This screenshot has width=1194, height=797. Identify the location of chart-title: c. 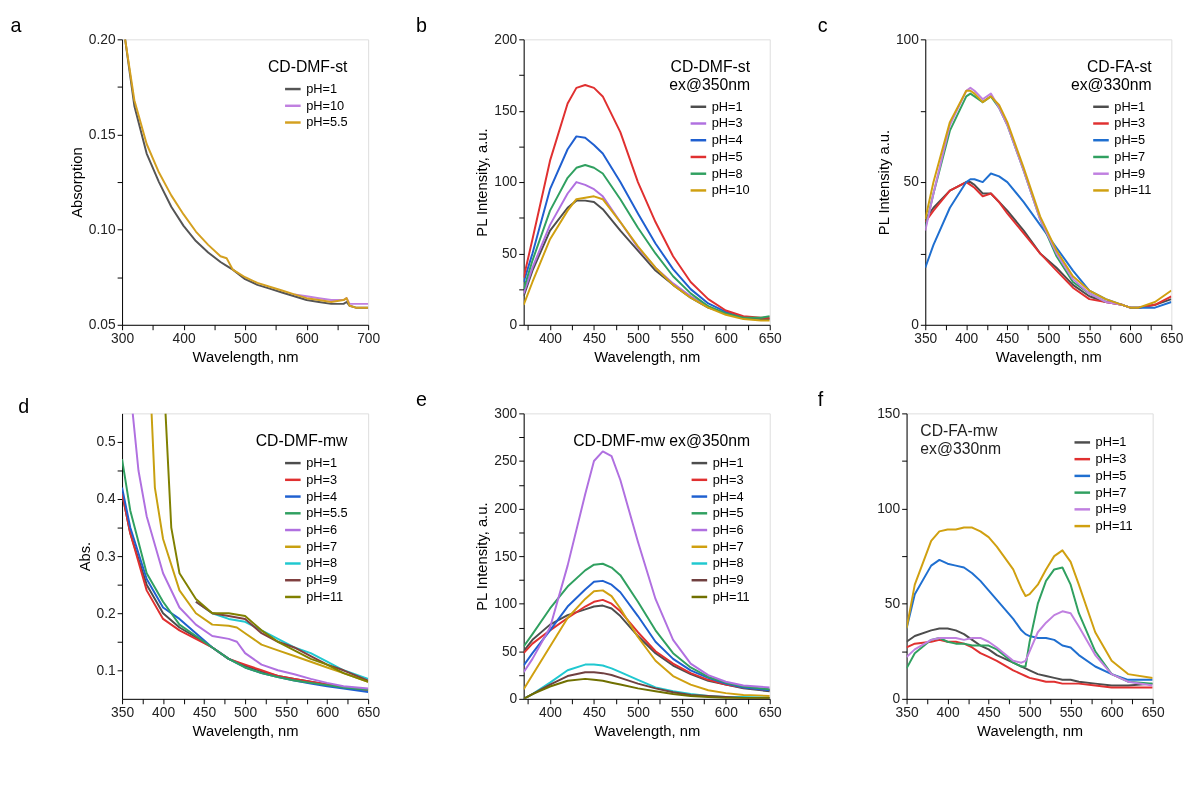
(822, 25).